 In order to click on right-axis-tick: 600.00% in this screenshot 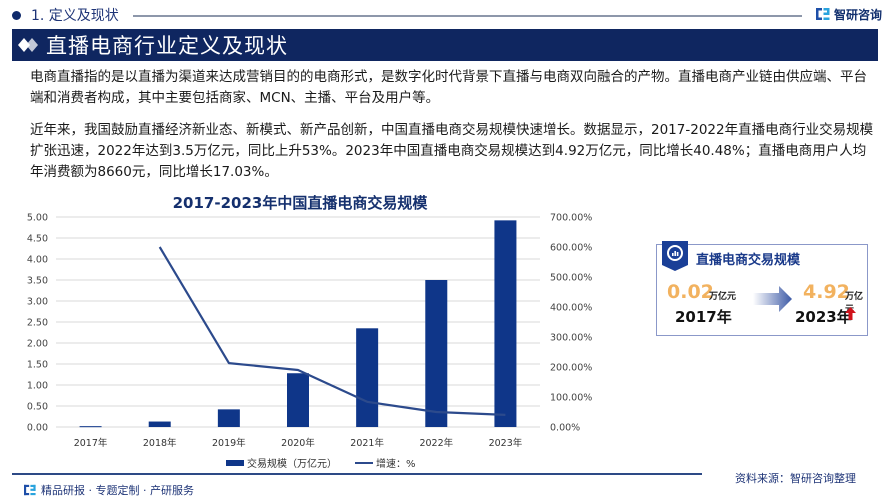, I will do `click(571, 248)`.